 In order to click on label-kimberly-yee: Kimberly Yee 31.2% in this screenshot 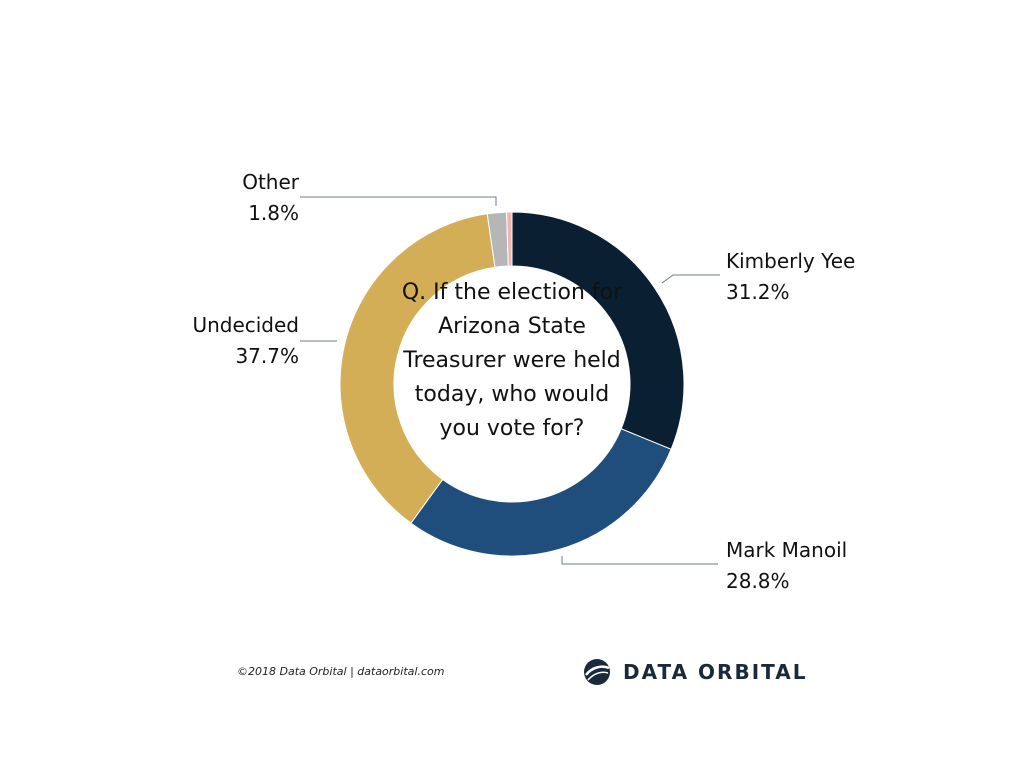, I will do `click(790, 277)`.